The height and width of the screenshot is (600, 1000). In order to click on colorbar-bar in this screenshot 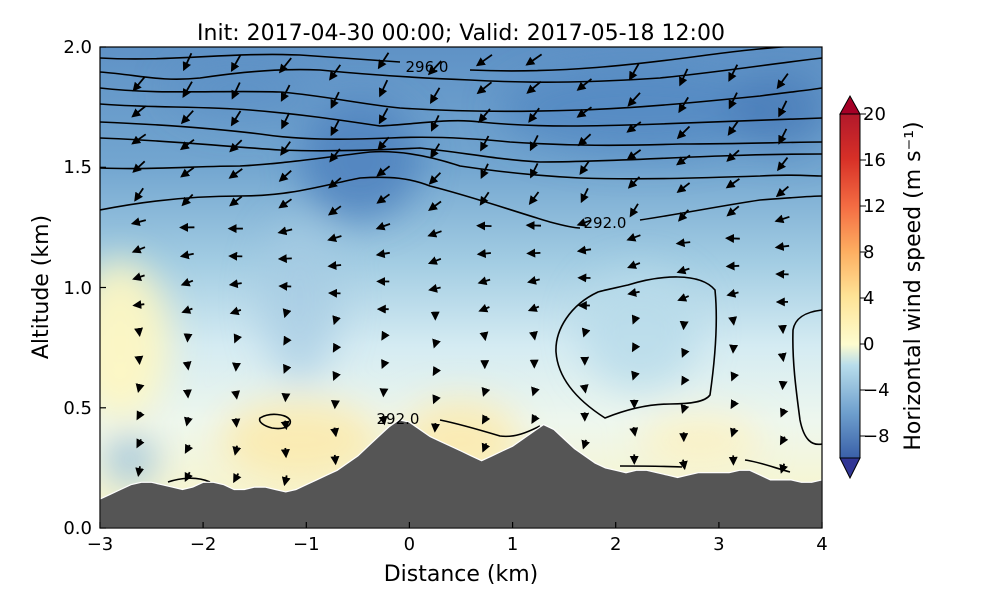, I will do `click(850, 286)`.